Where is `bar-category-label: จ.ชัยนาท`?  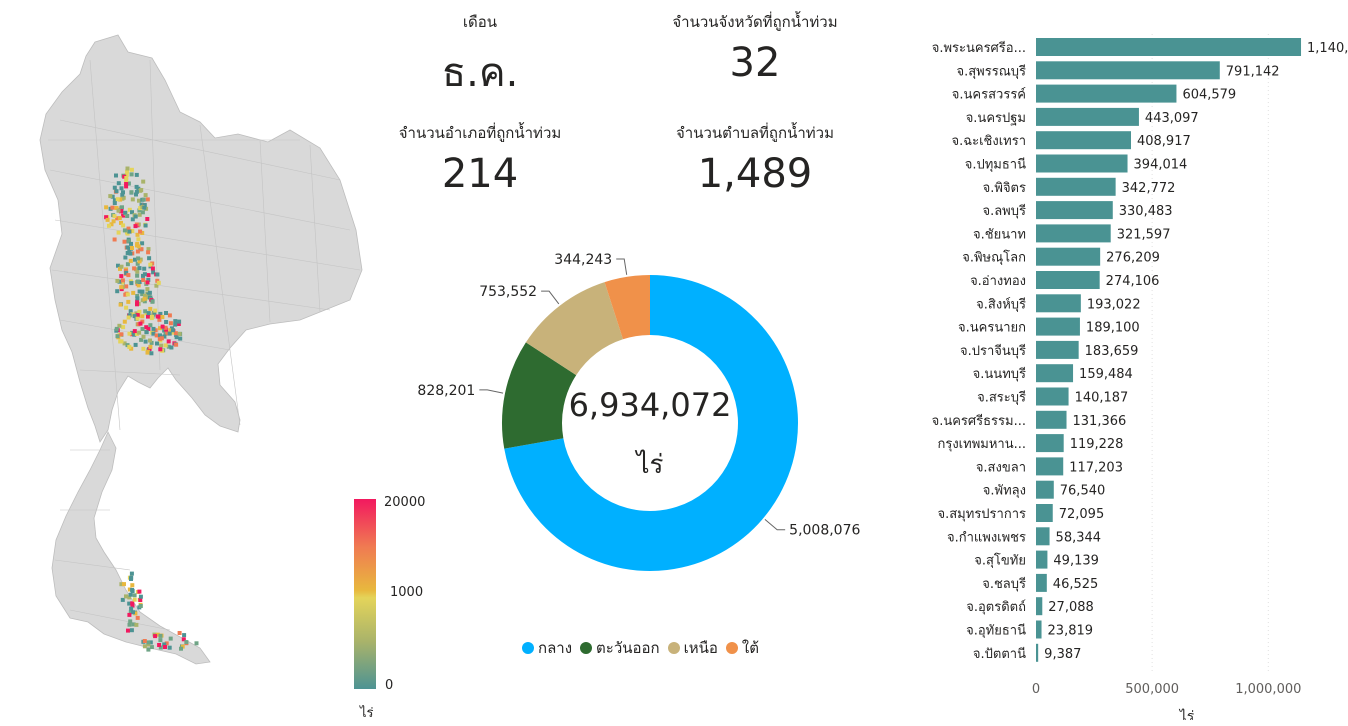 bar-category-label: จ.ชัยนาท is located at coordinates (999, 234).